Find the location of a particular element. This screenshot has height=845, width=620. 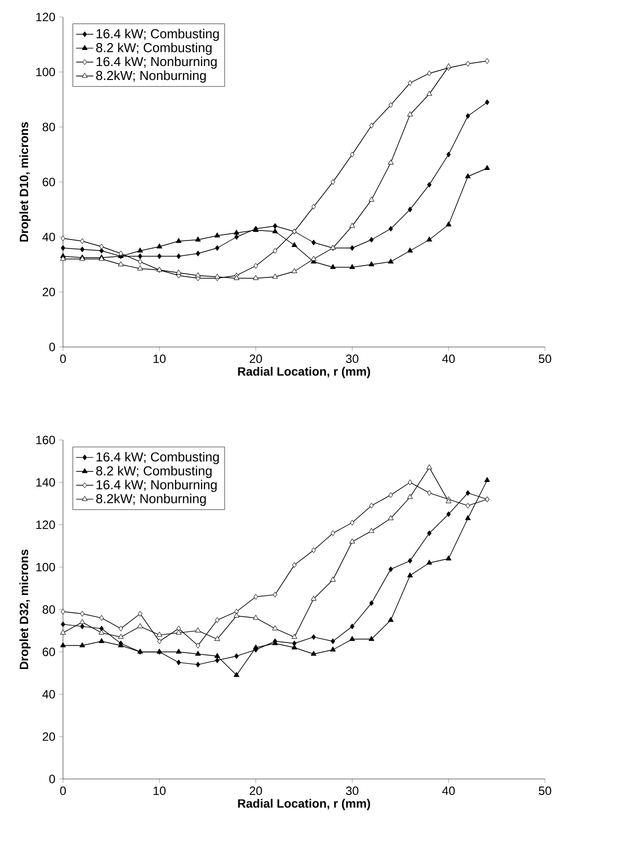

y-tick-label: 140 is located at coordinates (45, 482).